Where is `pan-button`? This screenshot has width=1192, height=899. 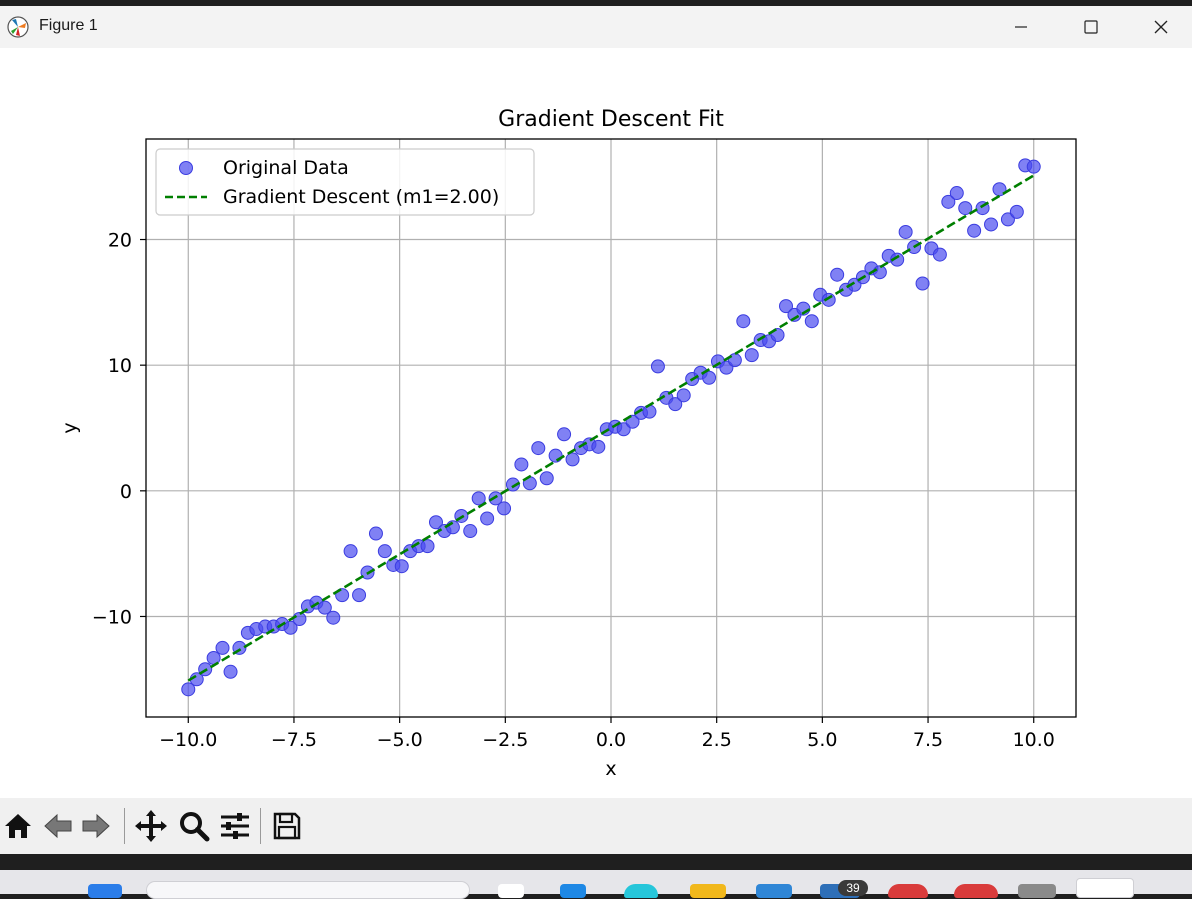
pan-button is located at coordinates (151, 826).